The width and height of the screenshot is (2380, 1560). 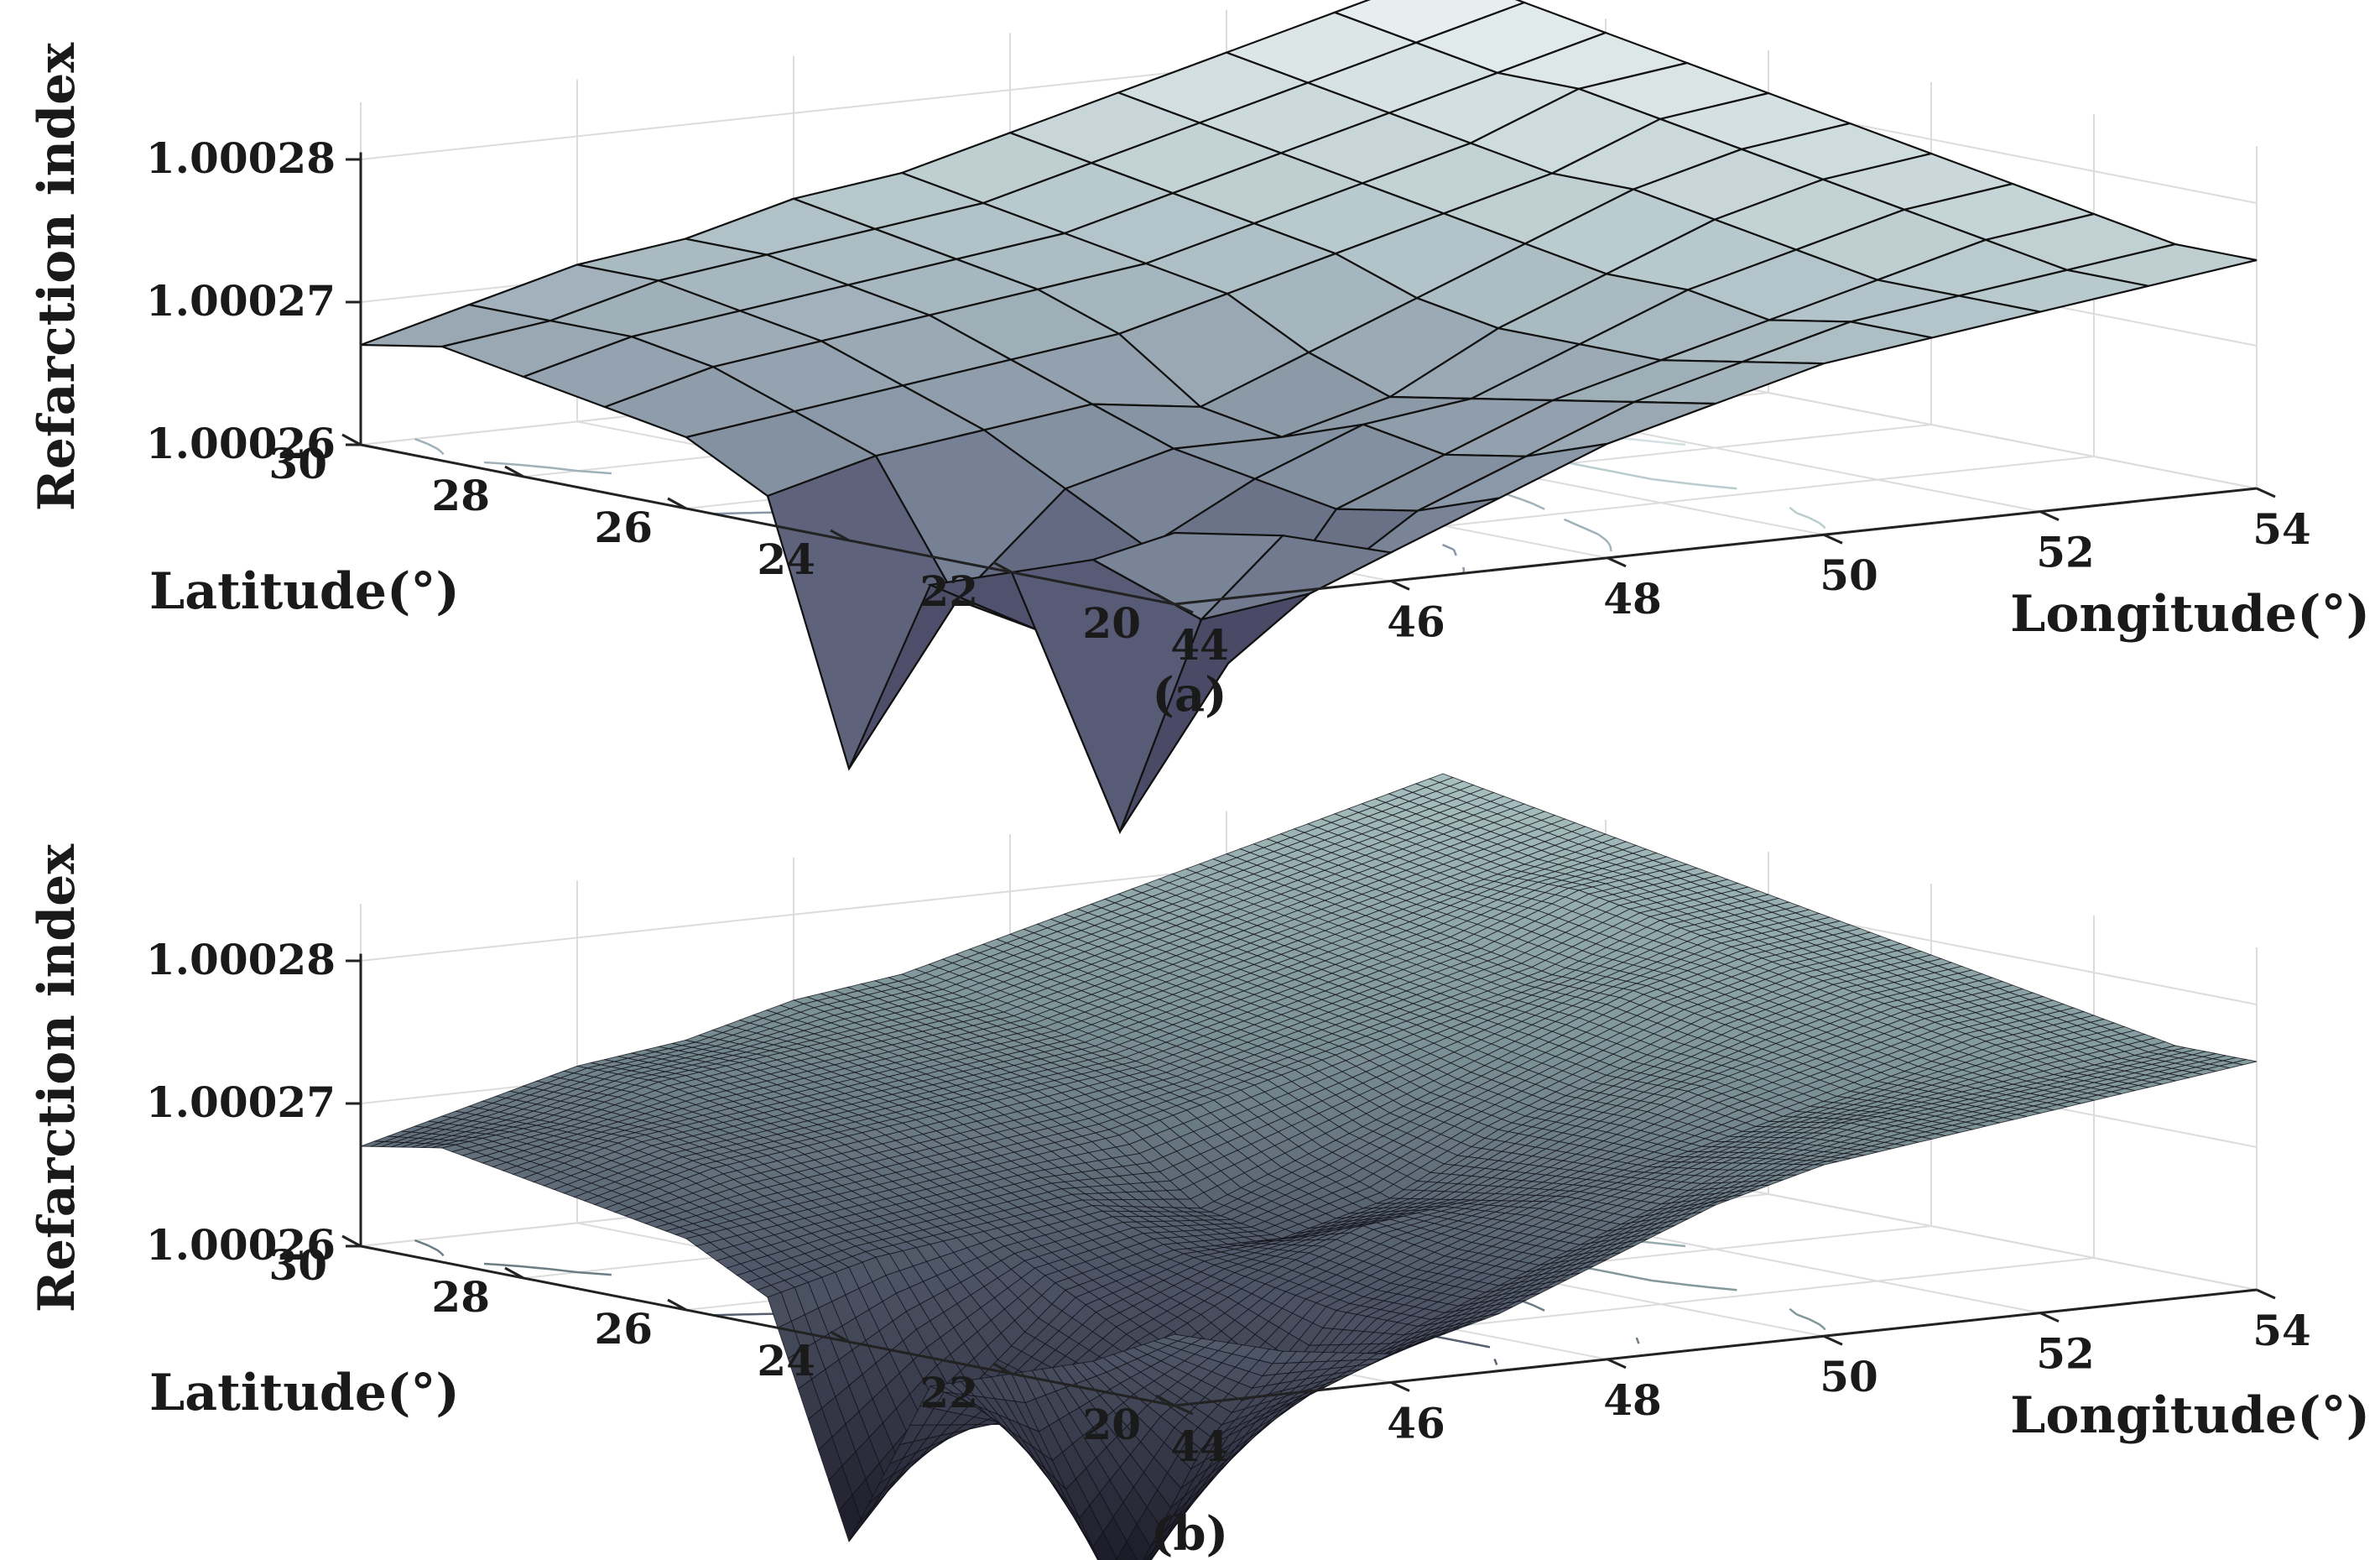 What do you see at coordinates (948, 591) in the screenshot?
I see `y-tick-label: 22` at bounding box center [948, 591].